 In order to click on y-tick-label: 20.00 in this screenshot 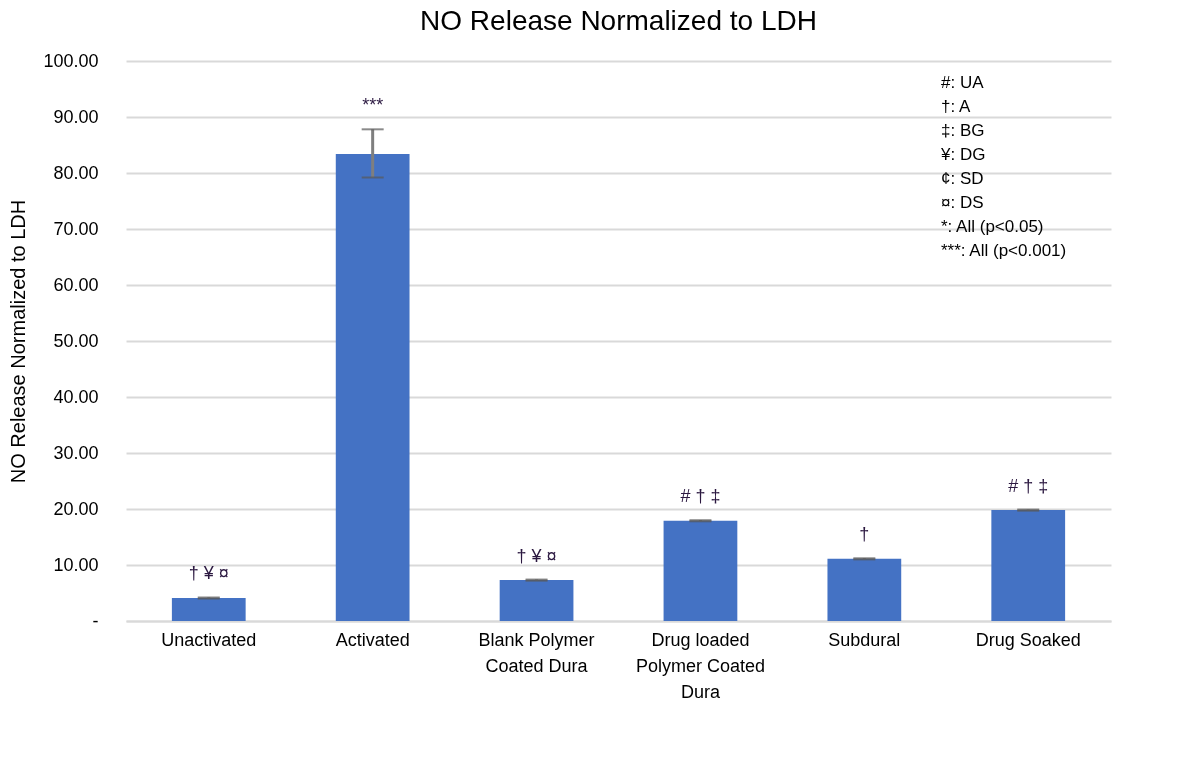, I will do `click(76, 508)`.